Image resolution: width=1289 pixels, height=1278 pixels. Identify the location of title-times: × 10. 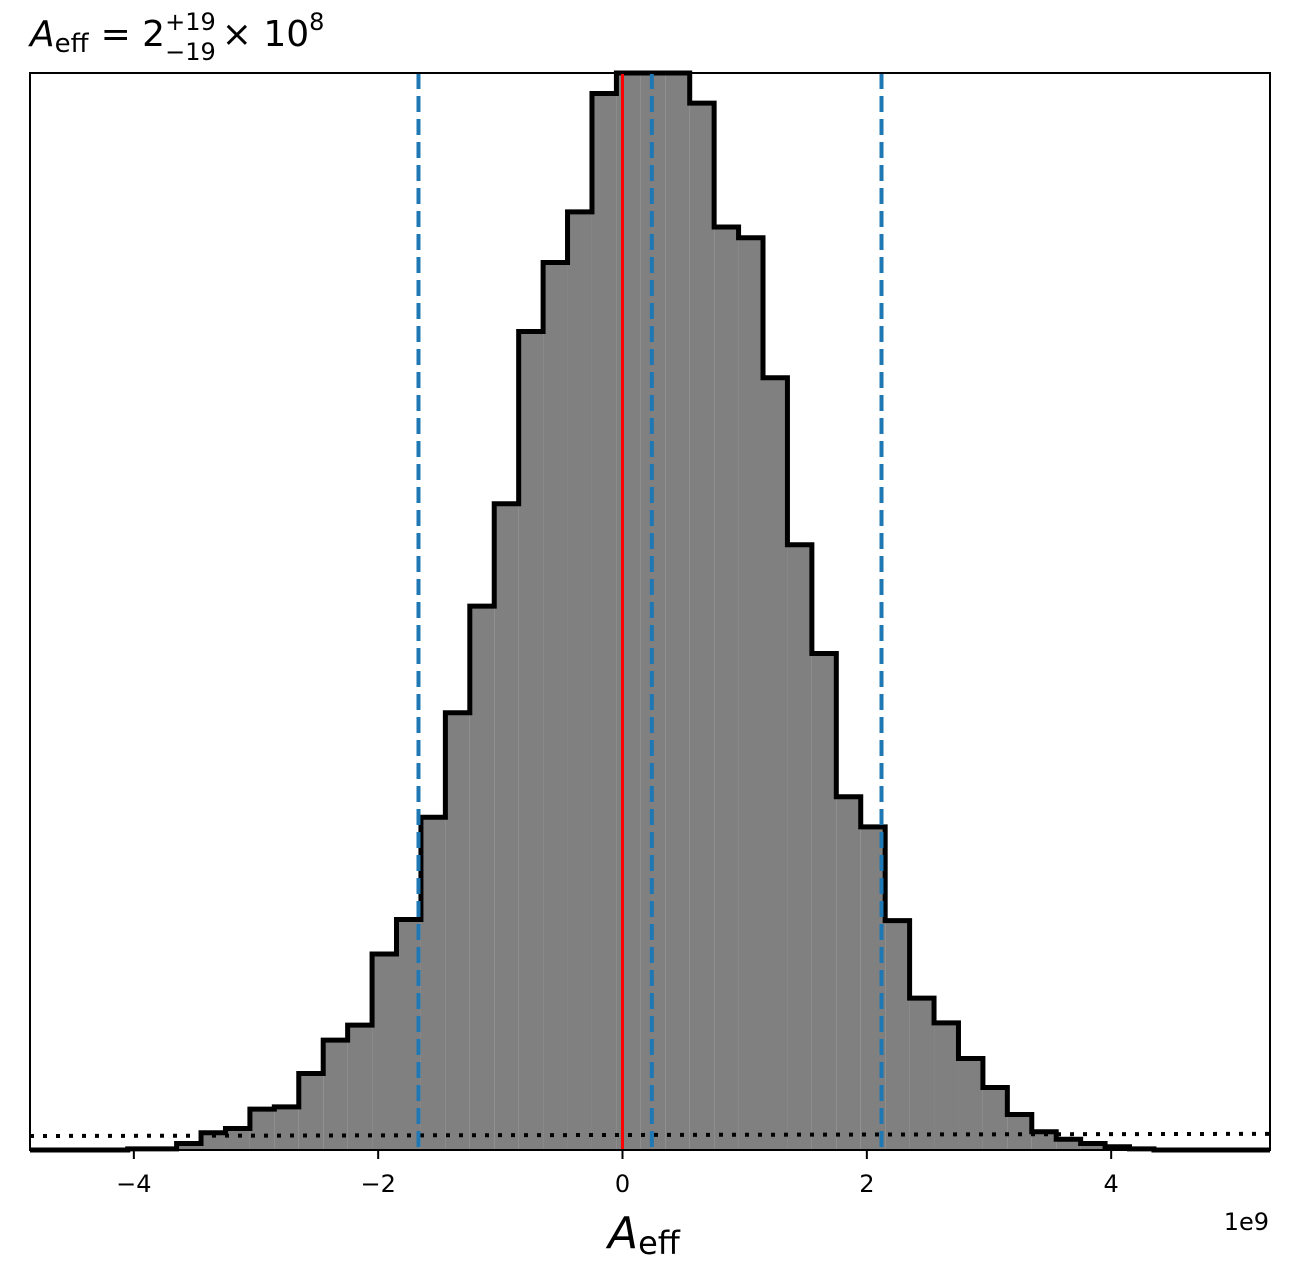
(265, 34).